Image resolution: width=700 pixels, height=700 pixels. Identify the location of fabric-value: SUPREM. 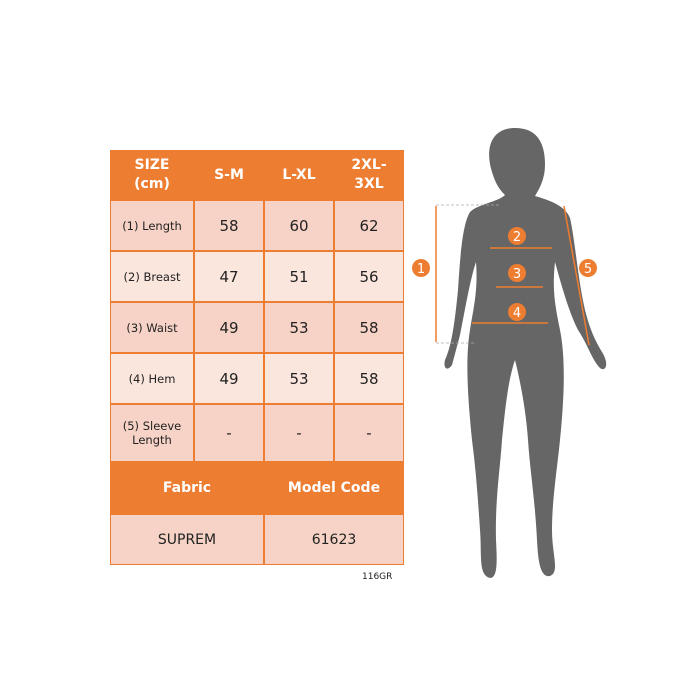
(187, 539).